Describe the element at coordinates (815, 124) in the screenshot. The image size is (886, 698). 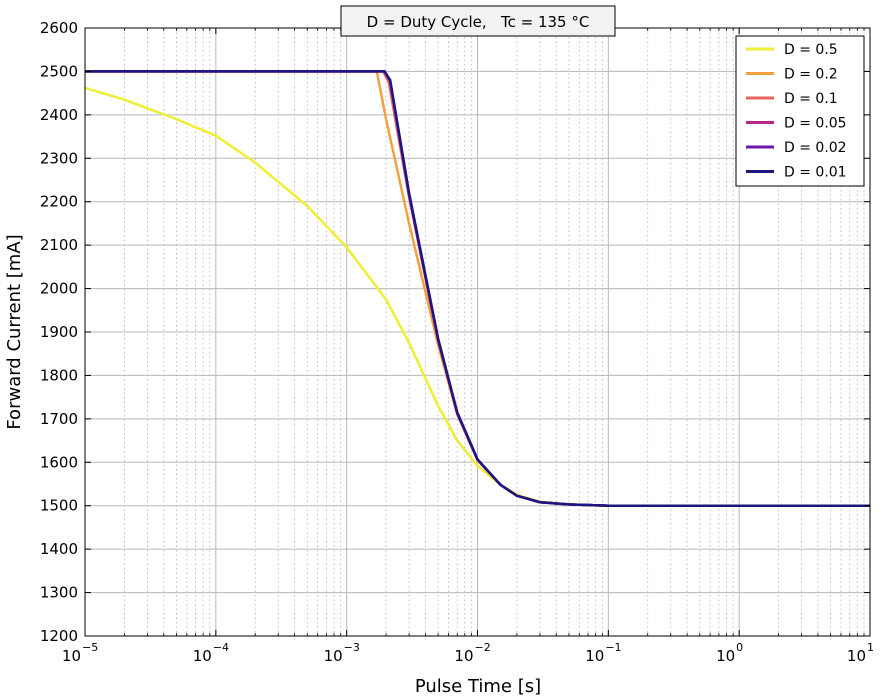
I see `legend-label: D = 0.05` at that location.